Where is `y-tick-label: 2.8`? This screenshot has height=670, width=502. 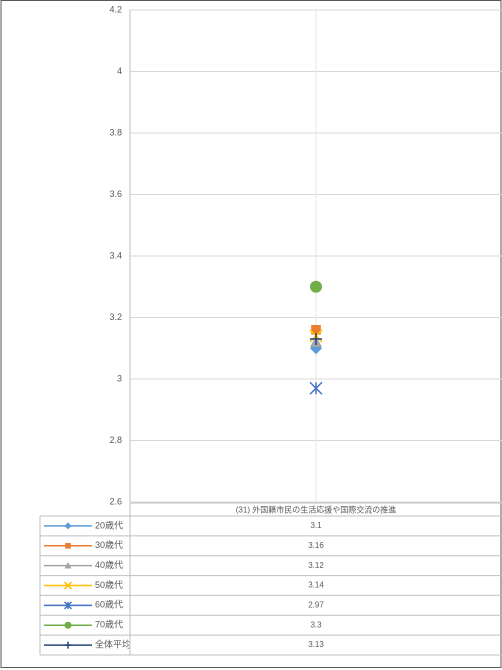 y-tick-label: 2.8 is located at coordinates (115, 440).